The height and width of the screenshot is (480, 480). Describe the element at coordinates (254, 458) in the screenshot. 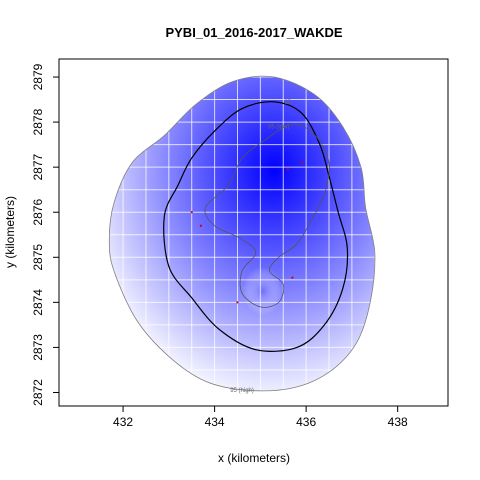

I see `x-axis-label: x (kilometers)` at that location.